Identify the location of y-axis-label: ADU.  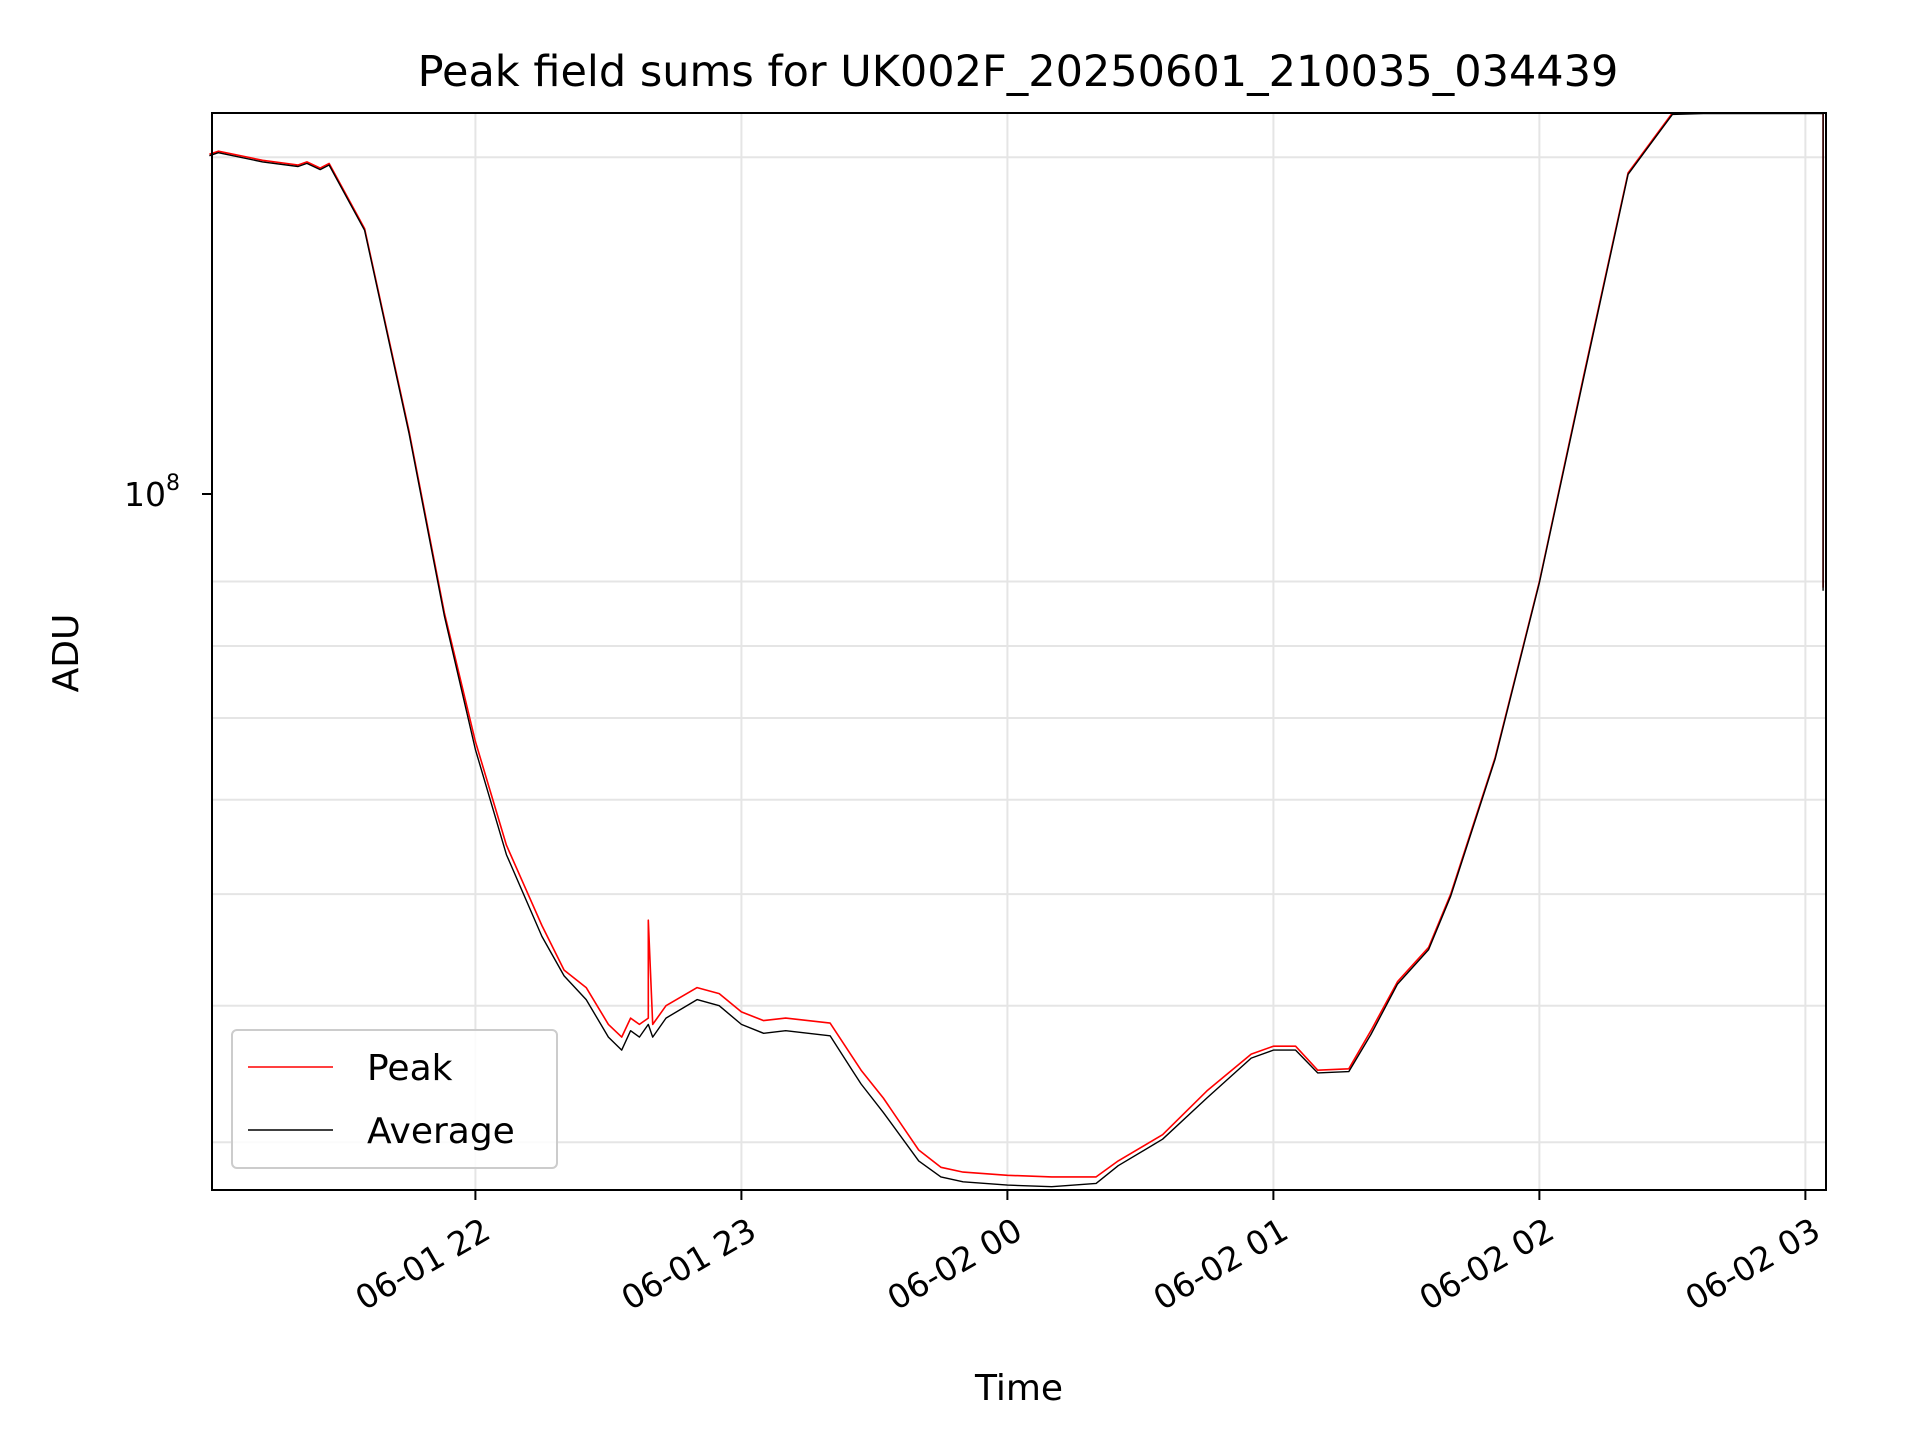
(66, 653).